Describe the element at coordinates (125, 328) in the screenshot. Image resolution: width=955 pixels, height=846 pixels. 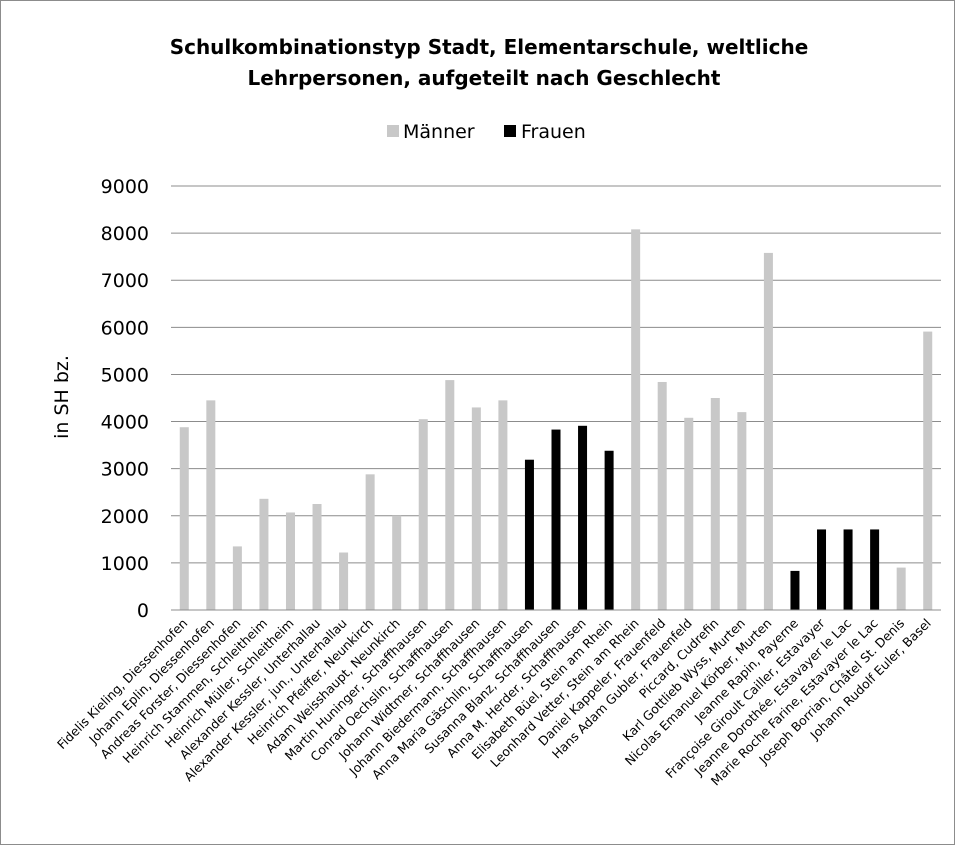
I see `y-tick-label: 6000` at that location.